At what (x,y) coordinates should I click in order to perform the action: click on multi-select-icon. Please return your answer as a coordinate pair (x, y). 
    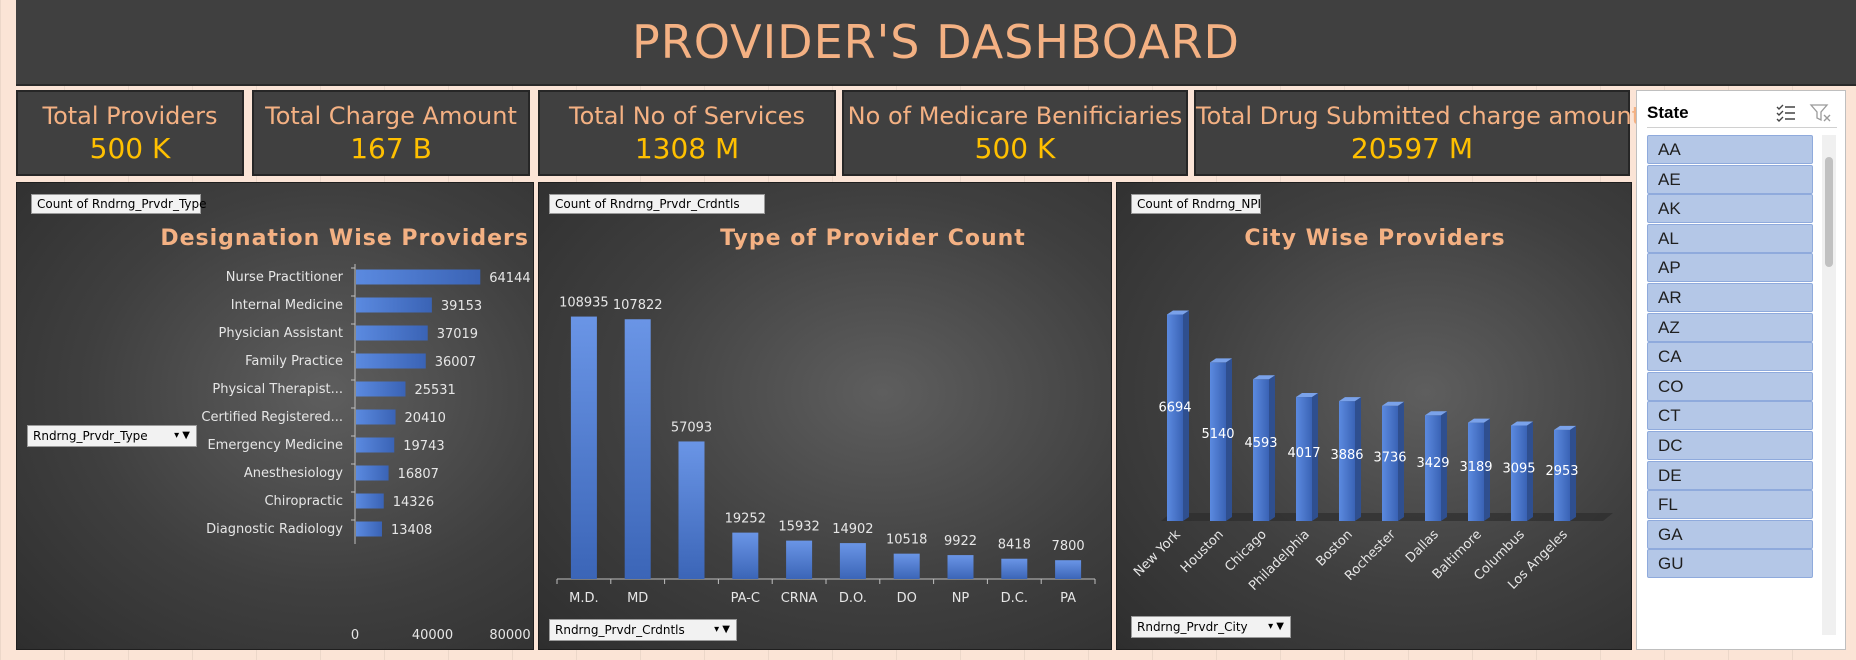
    Looking at the image, I should click on (1786, 113).